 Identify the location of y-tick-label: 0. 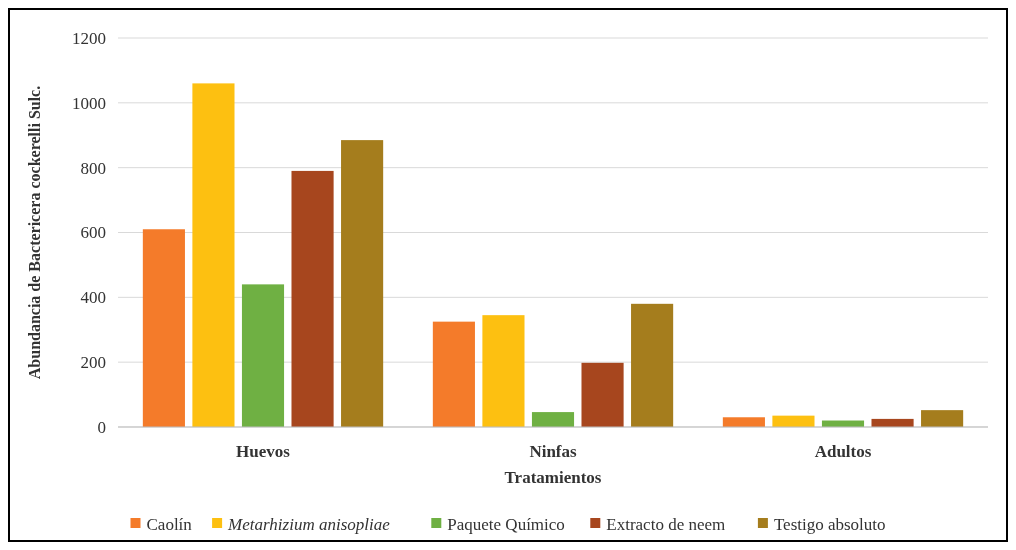
(101, 427).